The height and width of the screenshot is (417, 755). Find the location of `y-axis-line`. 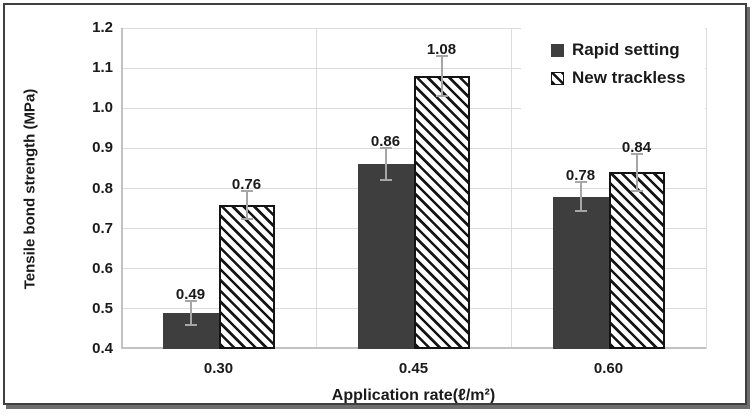

y-axis-line is located at coordinates (122, 188).